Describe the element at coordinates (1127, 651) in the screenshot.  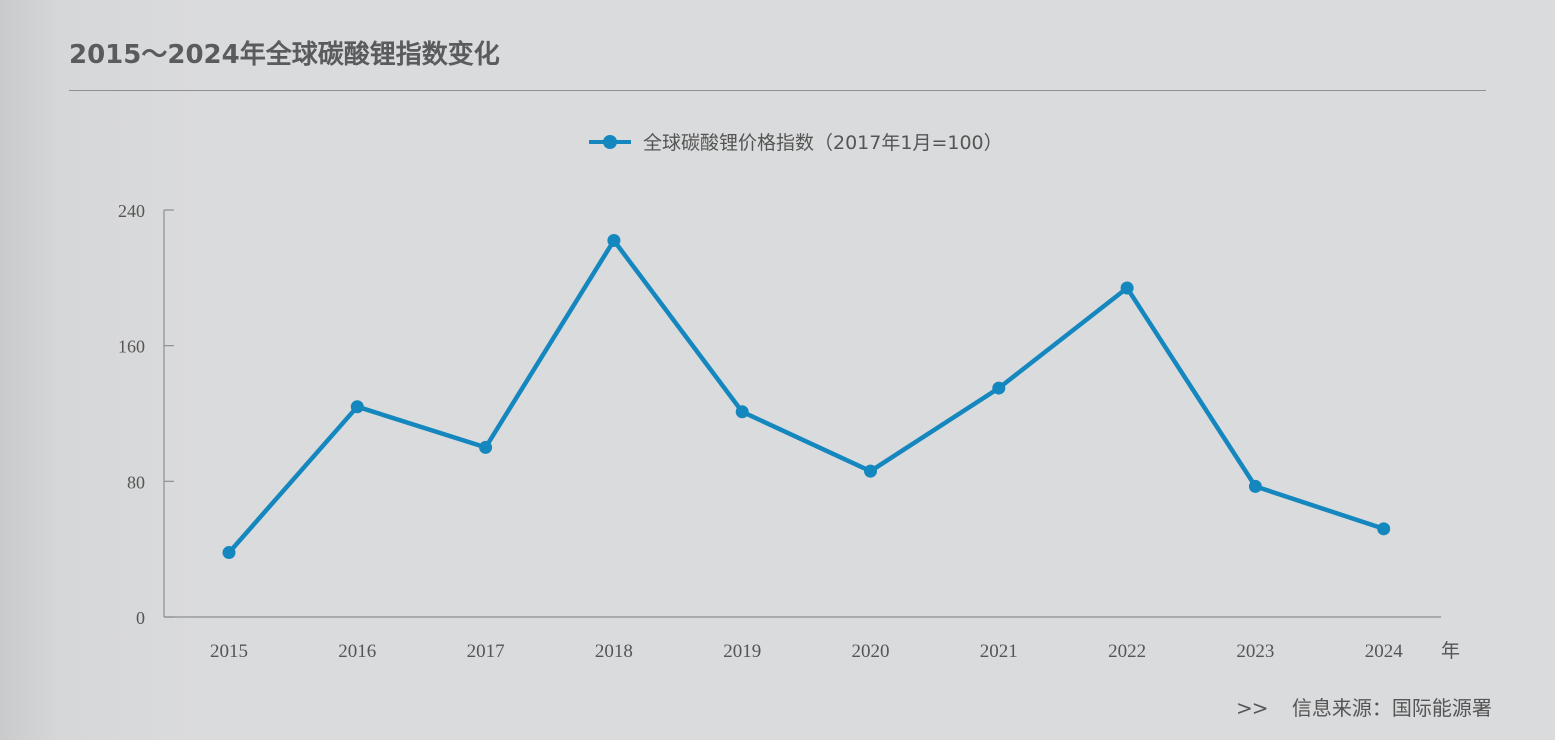
I see `x-tick-label: 2022` at that location.